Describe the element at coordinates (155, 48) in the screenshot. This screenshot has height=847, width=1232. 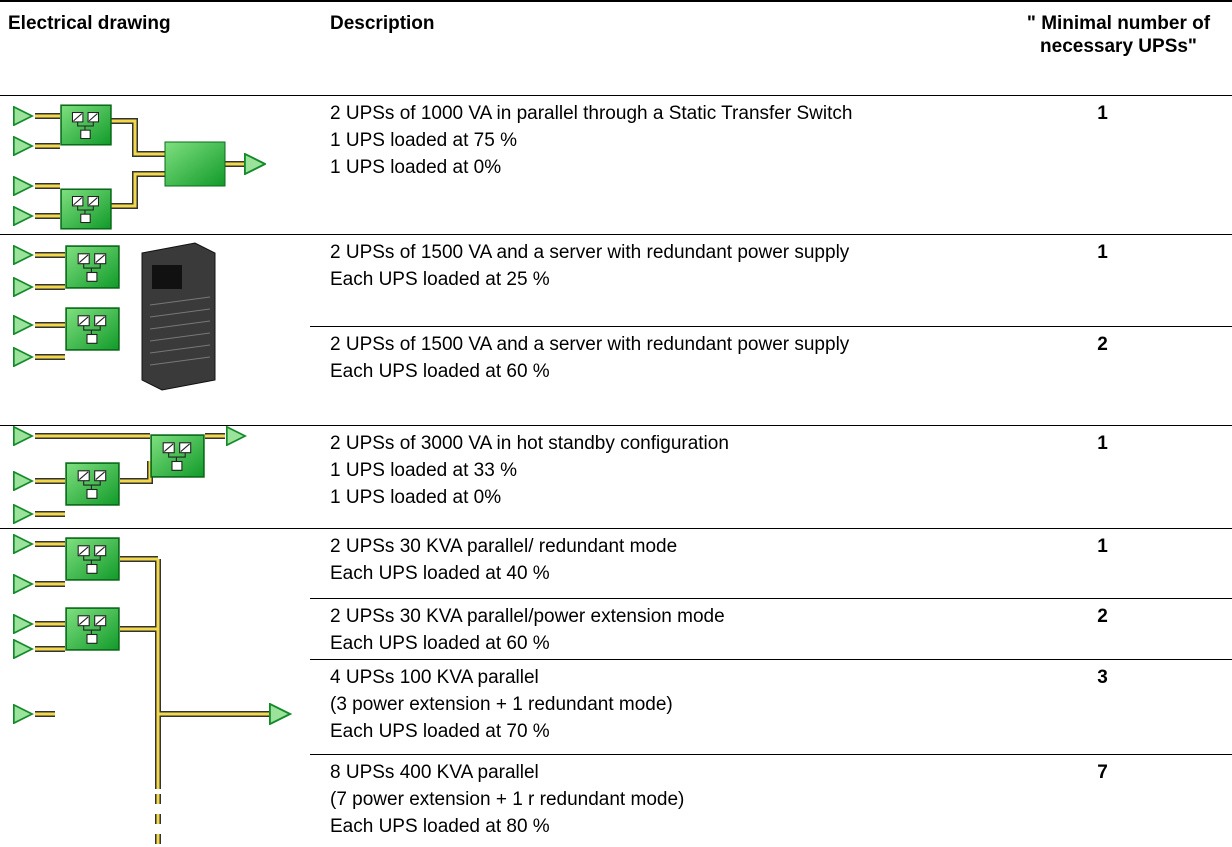
I see `header-cell: Electrical drawing` at that location.